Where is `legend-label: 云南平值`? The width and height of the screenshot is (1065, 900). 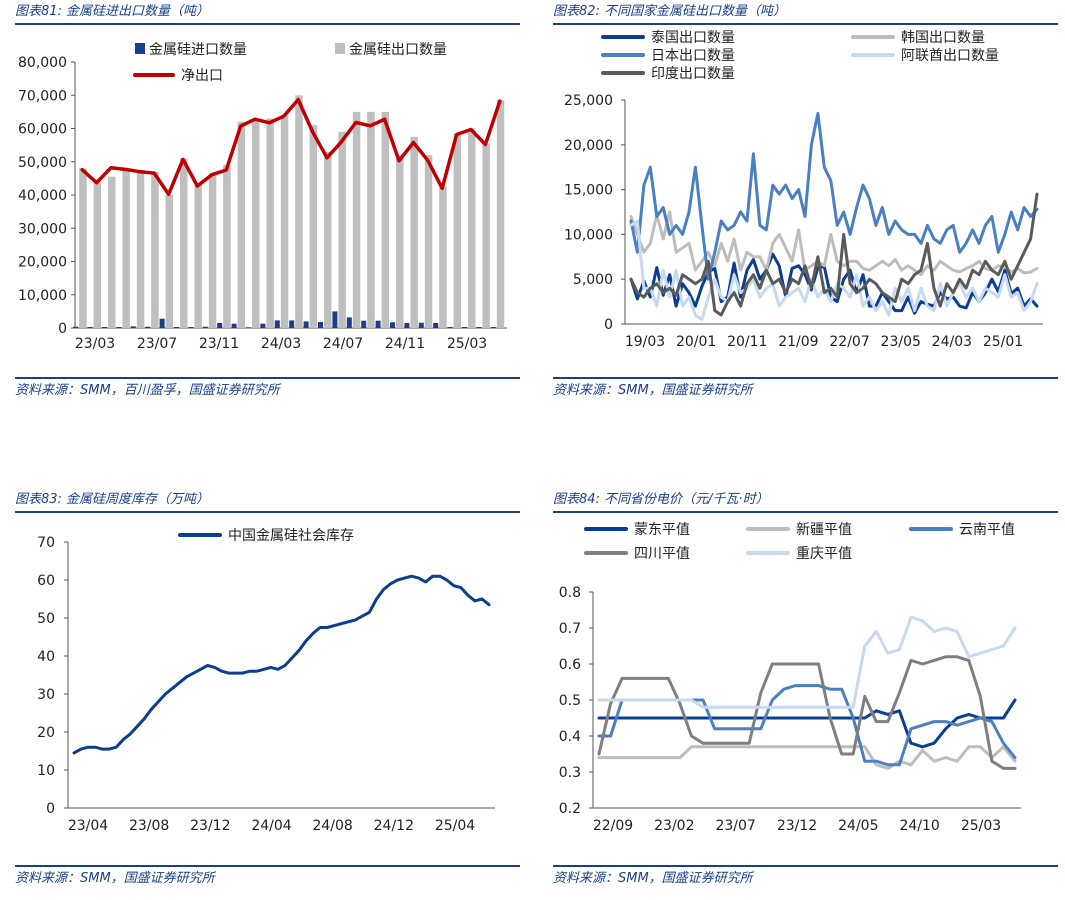 legend-label: 云南平值 is located at coordinates (987, 530).